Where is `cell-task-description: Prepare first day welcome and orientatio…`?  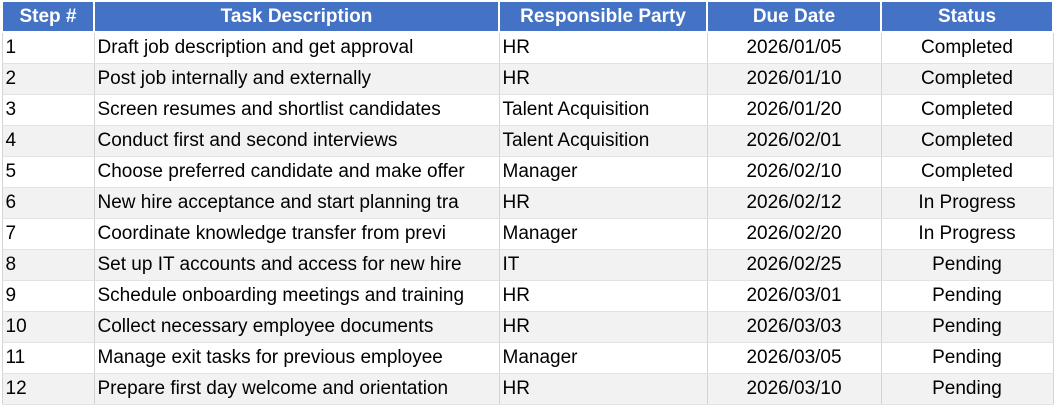
cell-task-description: Prepare first day welcome and orientatio… is located at coordinates (296, 389).